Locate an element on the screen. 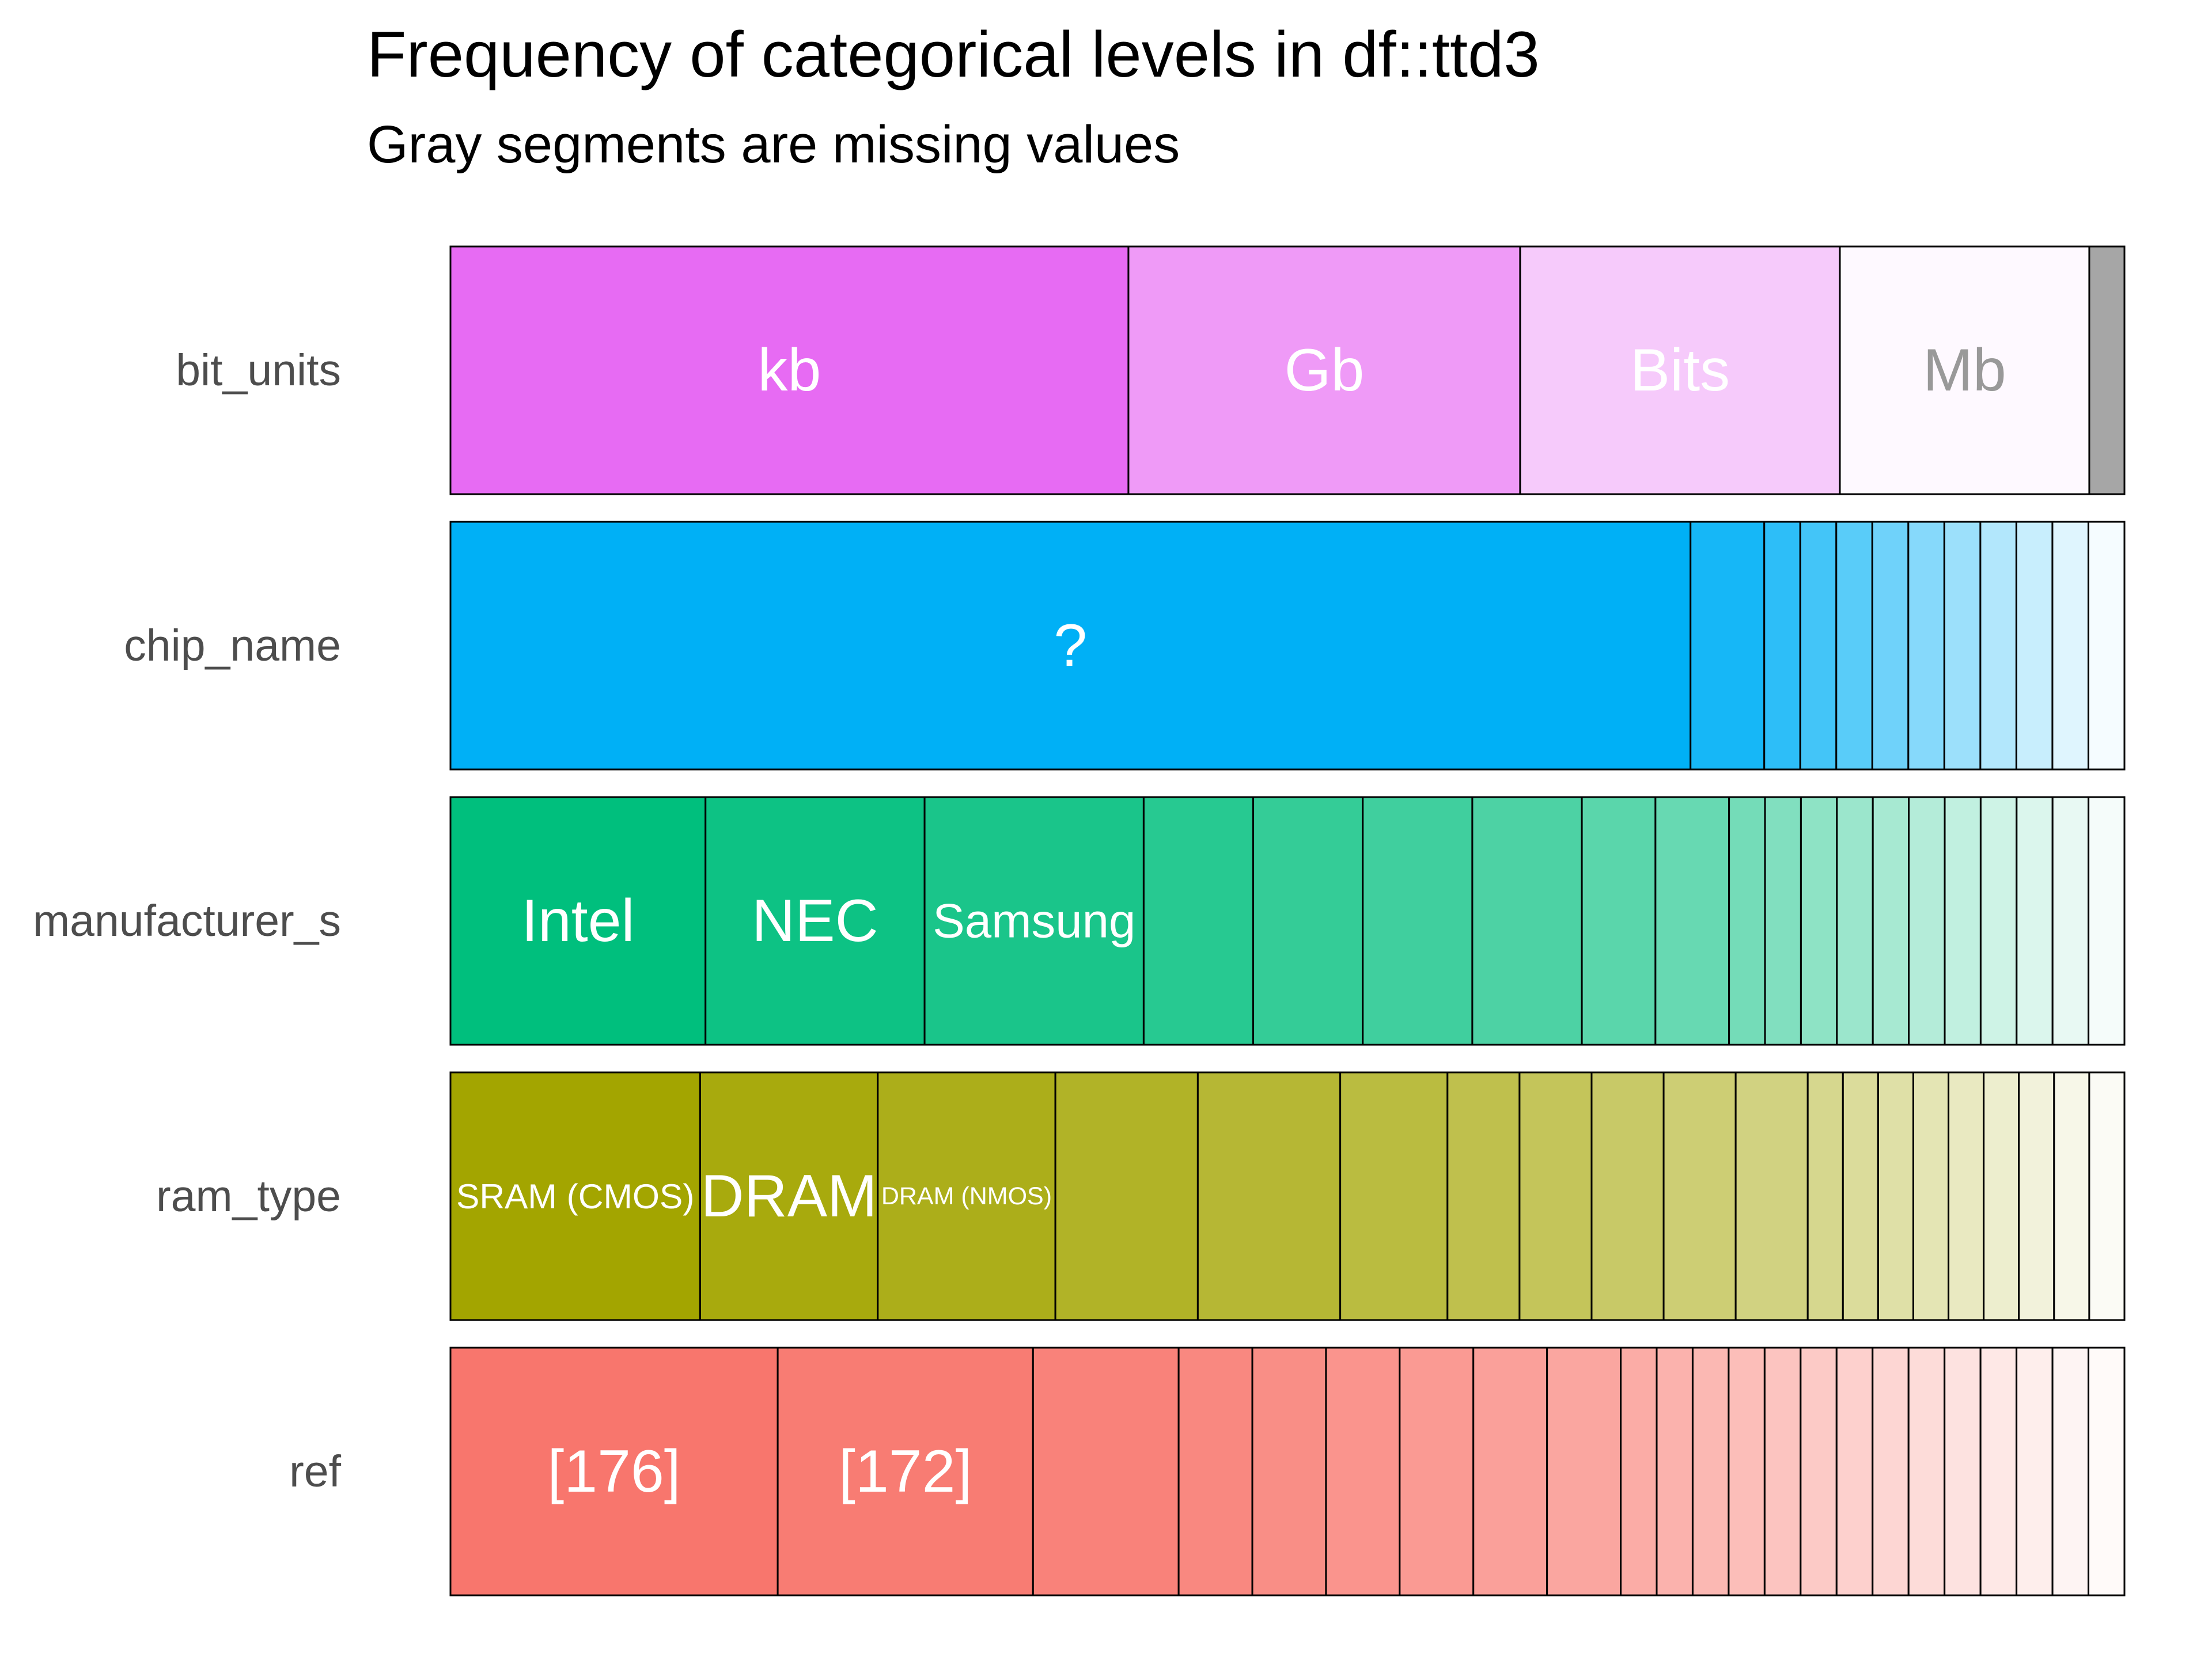 Image resolution: width=2212 pixels, height=1661 pixels. segment-label: ? is located at coordinates (1070, 645).